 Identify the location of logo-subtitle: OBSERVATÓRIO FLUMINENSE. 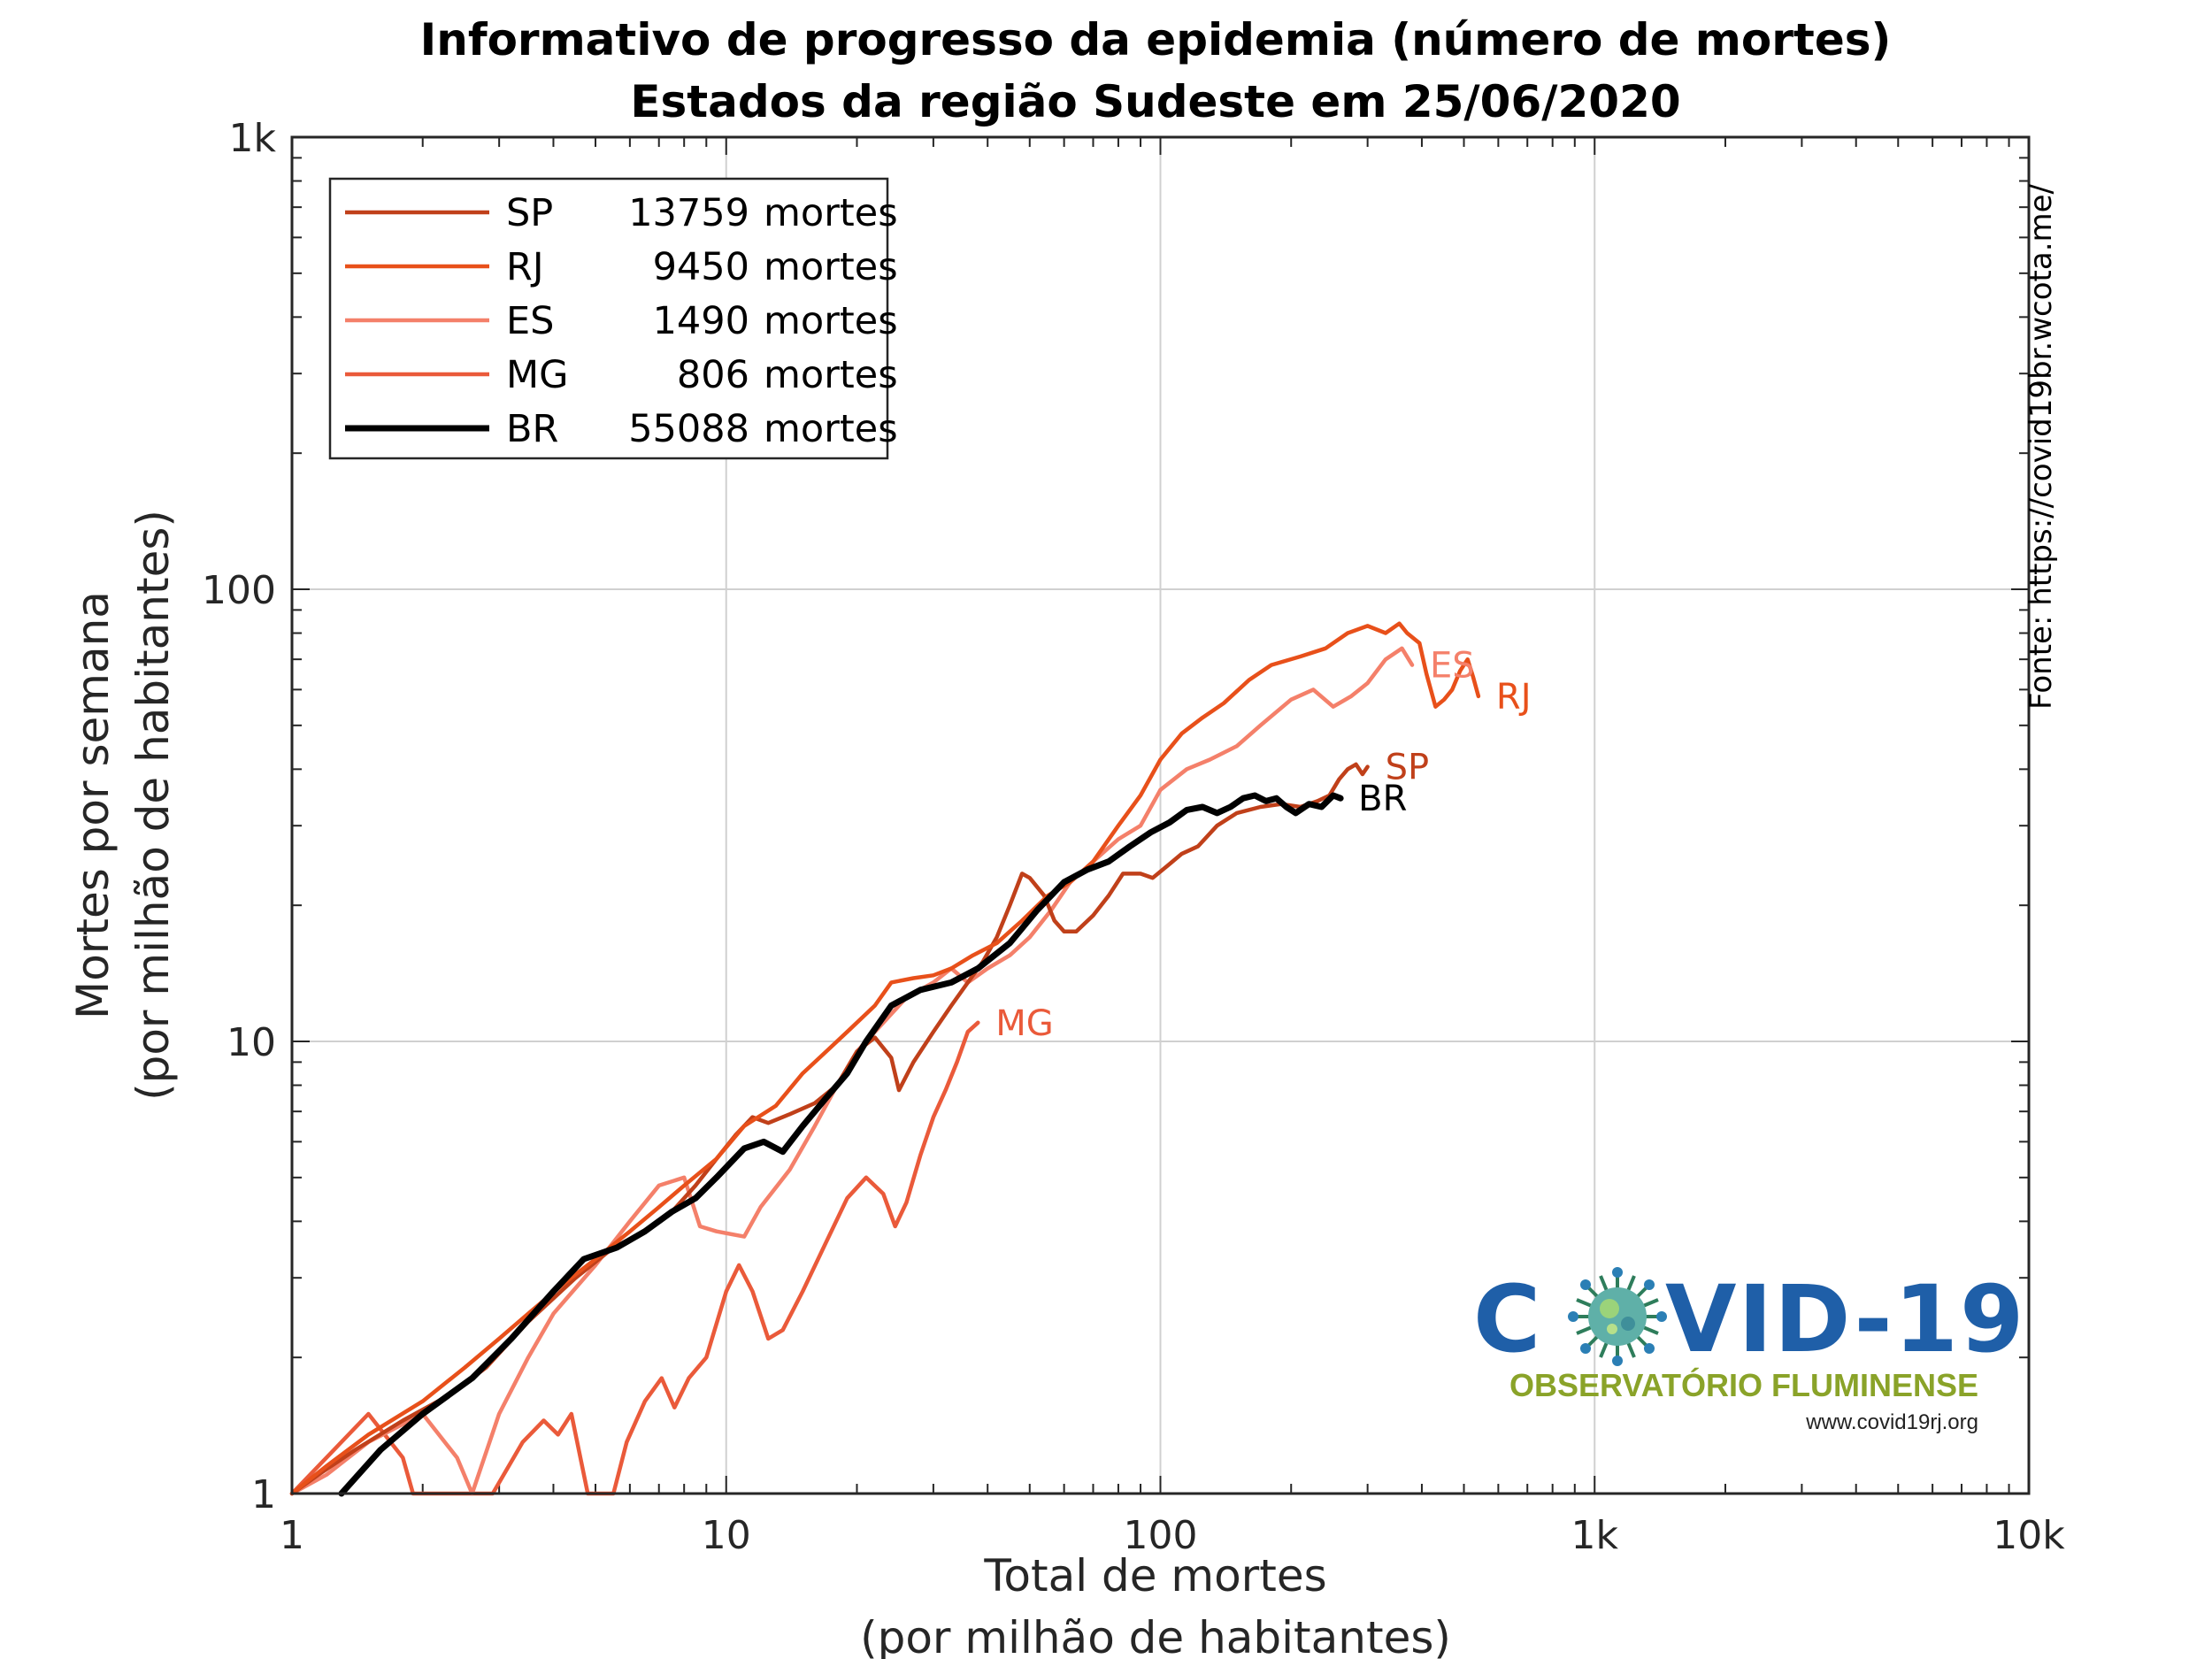
(1744, 1385).